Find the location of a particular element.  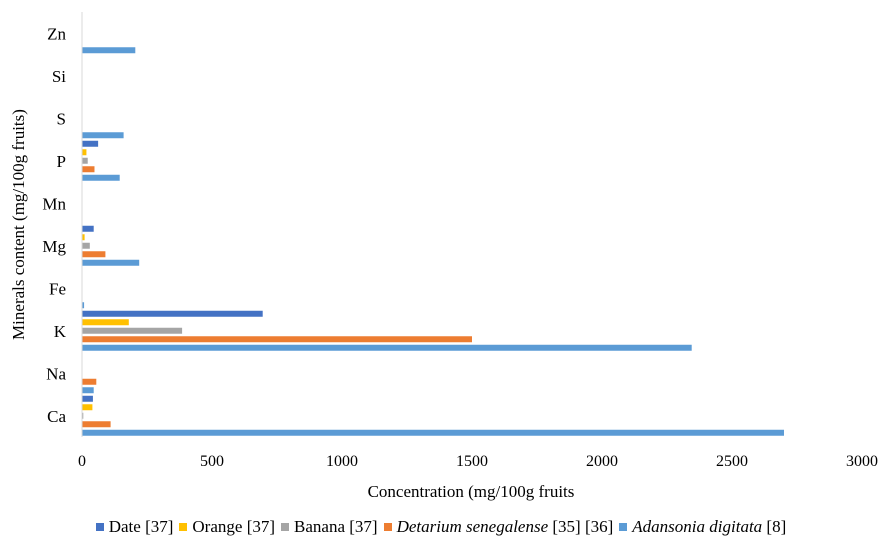

bar-detarium-senegalense-k is located at coordinates (277, 339).